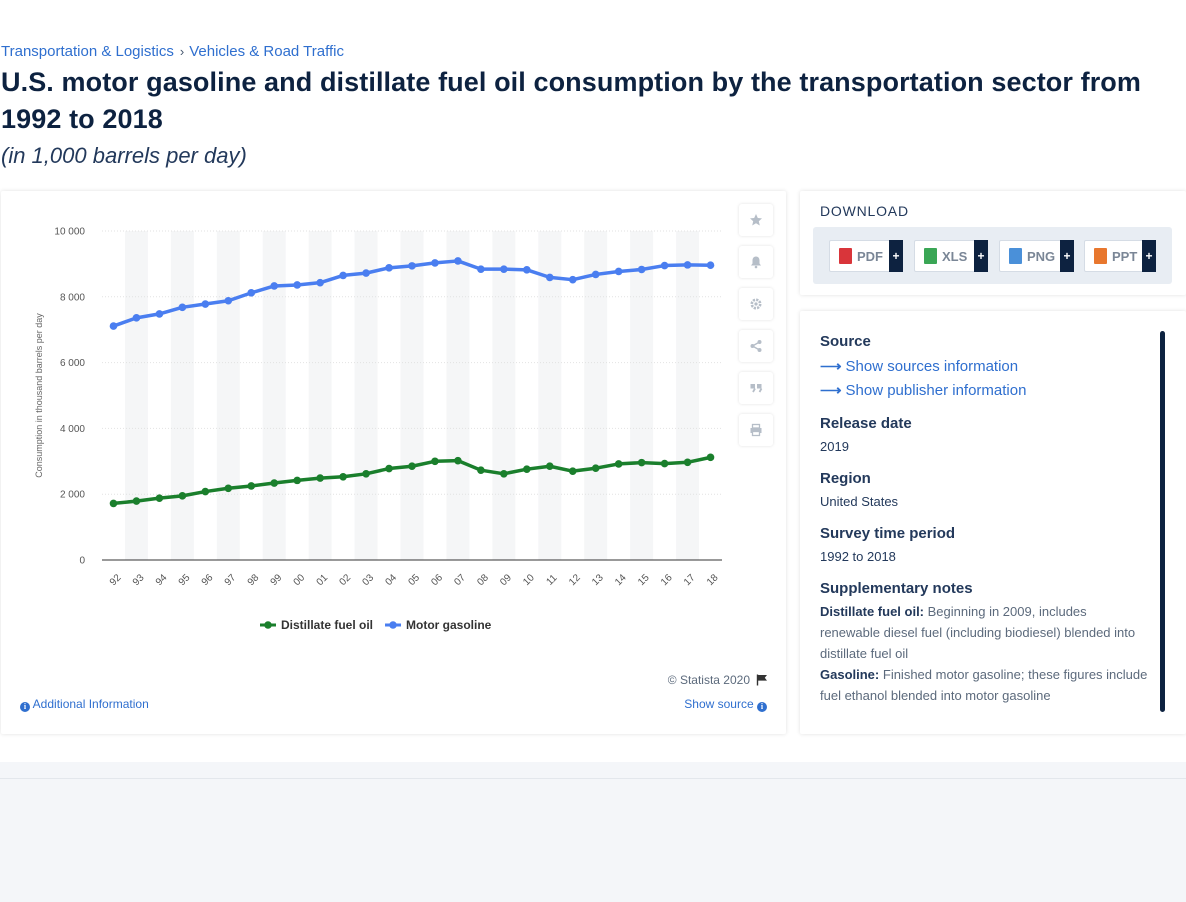 The width and height of the screenshot is (1186, 902). What do you see at coordinates (756, 220) in the screenshot?
I see `favorite-star-icon` at bounding box center [756, 220].